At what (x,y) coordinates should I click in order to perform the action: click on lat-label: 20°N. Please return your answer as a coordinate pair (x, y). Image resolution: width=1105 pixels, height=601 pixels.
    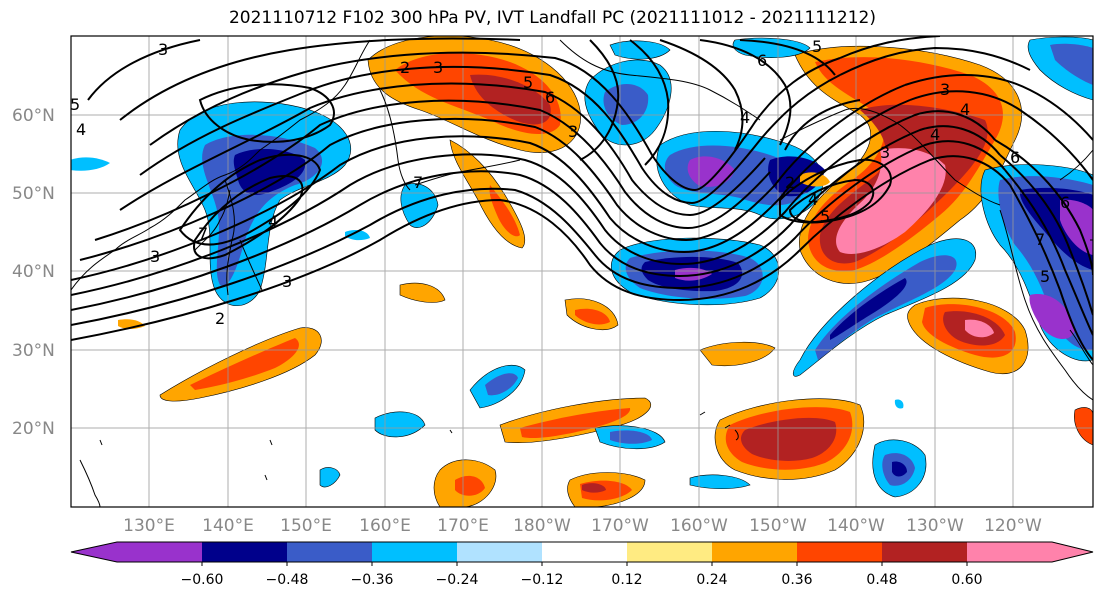
    Looking at the image, I should click on (33, 429).